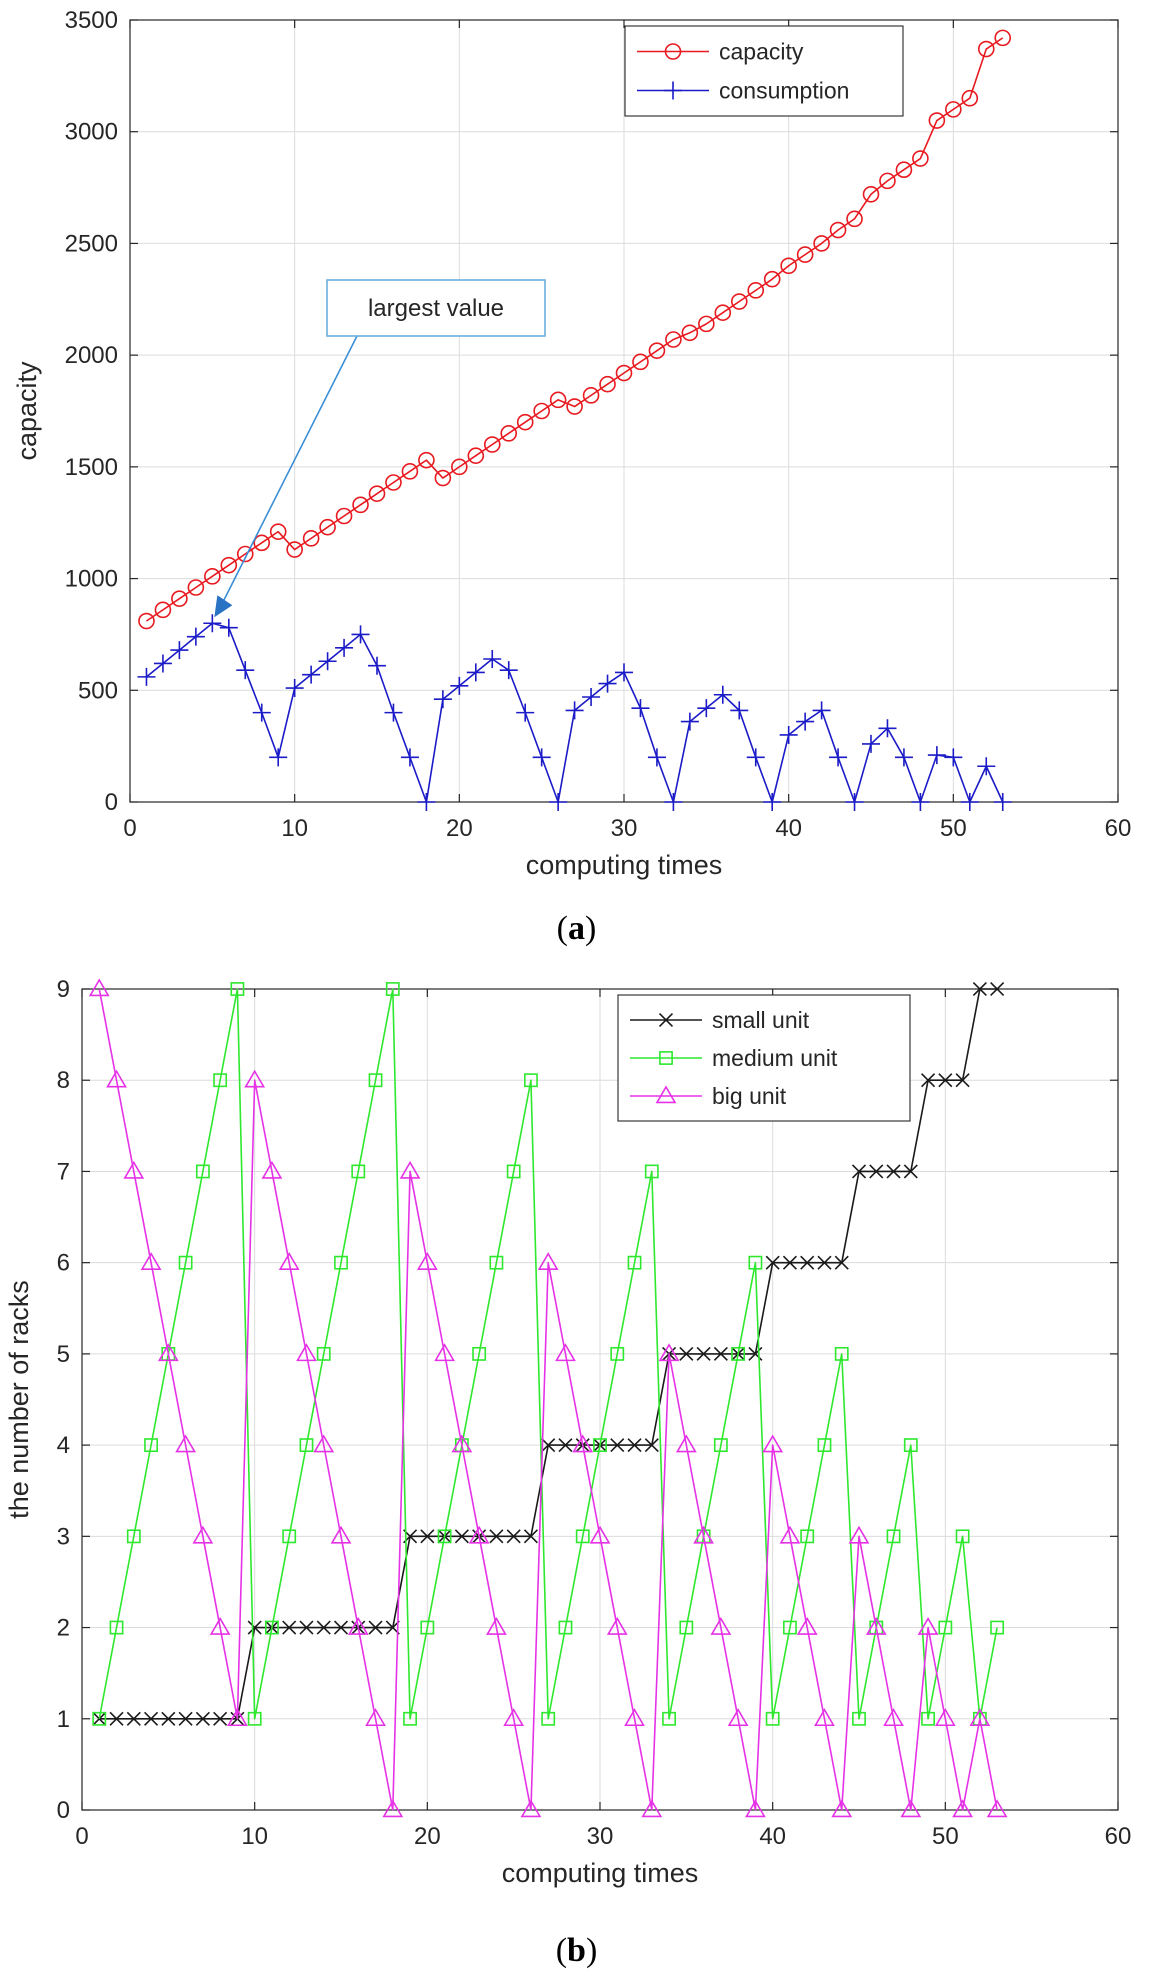  I want to click on annotation-arrow-line, so click(289, 469).